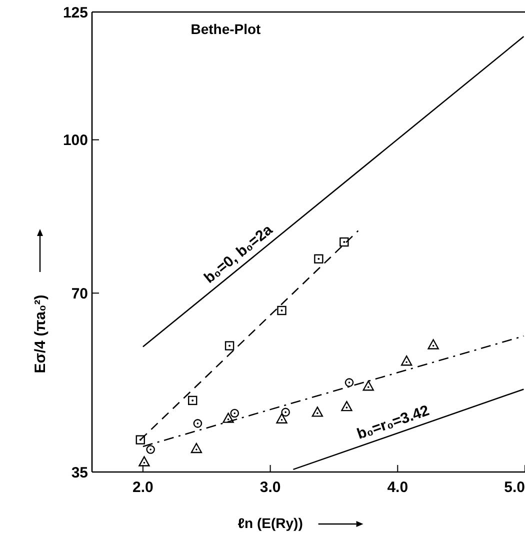 Image resolution: width=525 pixels, height=542 pixels. Describe the element at coordinates (226, 29) in the screenshot. I see `text: Bethe-Plot` at that location.